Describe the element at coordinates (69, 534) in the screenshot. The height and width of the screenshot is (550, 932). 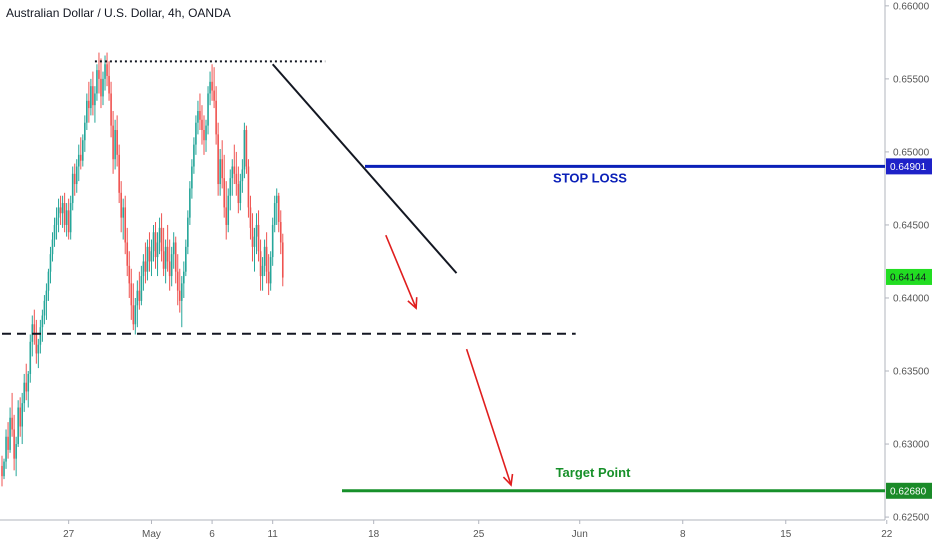
I see `x-tick-label: 27` at that location.